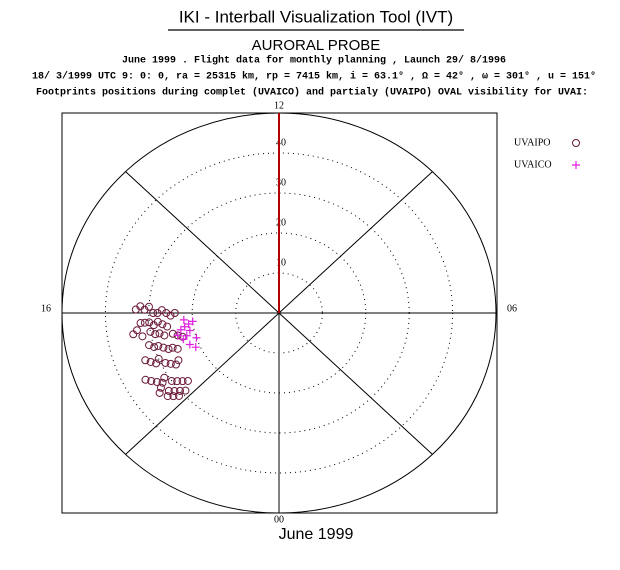 Image resolution: width=620 pixels, height=570 pixels. What do you see at coordinates (281, 222) in the screenshot?
I see `r-tick-label: 20` at bounding box center [281, 222].